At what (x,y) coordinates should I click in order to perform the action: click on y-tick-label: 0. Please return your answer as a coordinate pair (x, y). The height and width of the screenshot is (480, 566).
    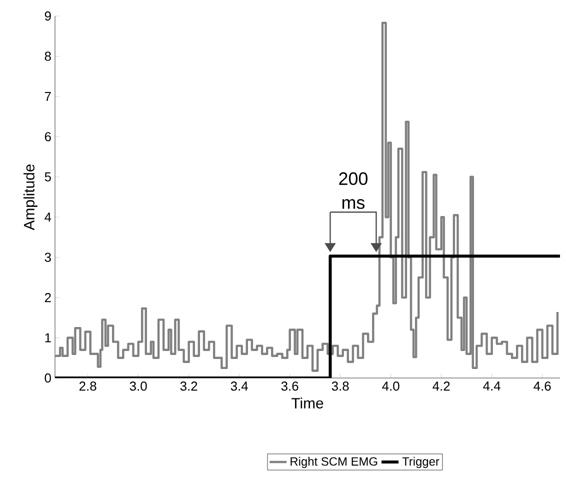
    Looking at the image, I should click on (47, 378).